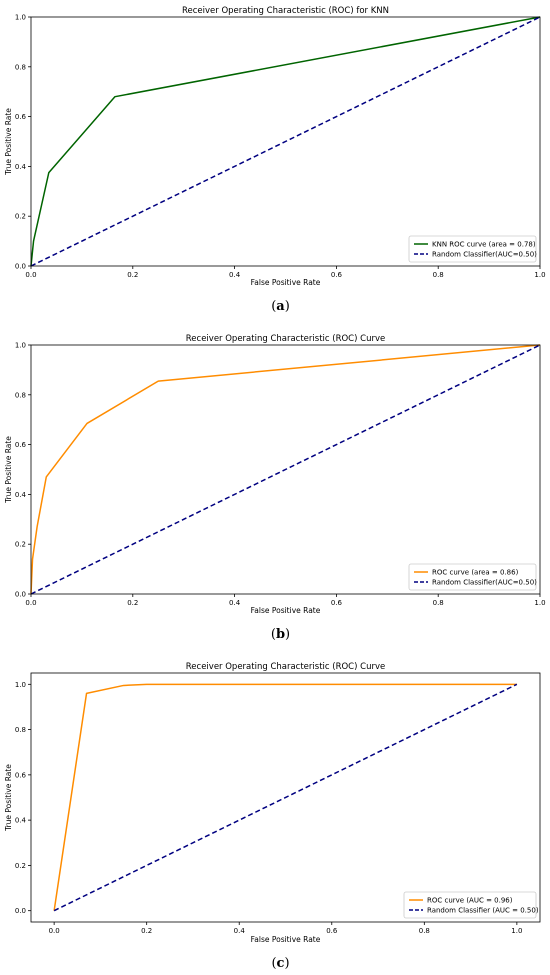  I want to click on panel-caption-letter: b, so click(280, 634).